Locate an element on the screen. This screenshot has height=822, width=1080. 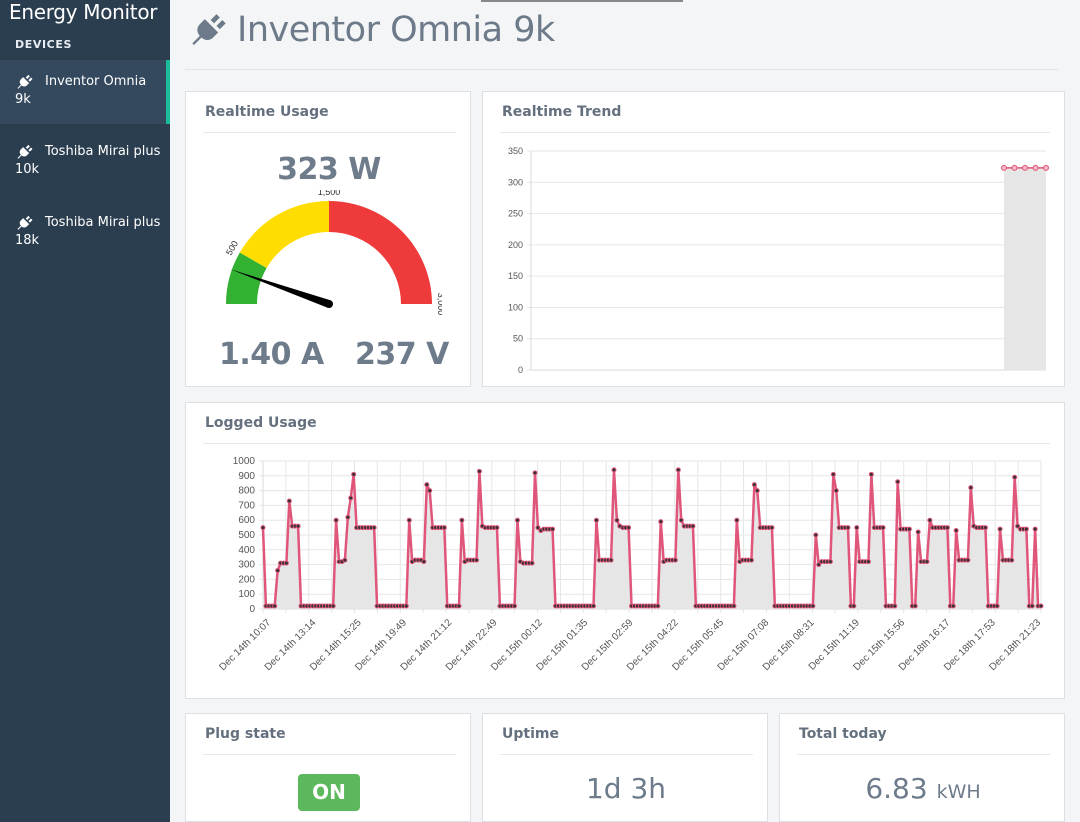
voltage-value: 237 V is located at coordinates (402, 354).